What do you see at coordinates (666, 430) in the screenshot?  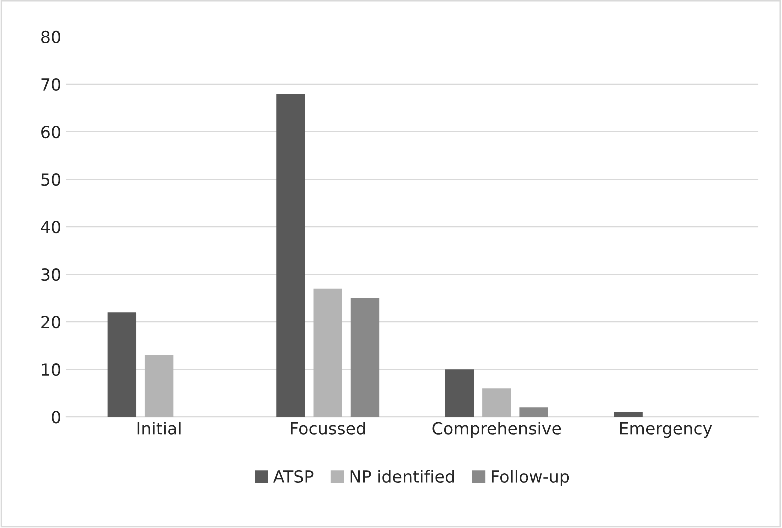 I see `x-tick-label: Emergency` at bounding box center [666, 430].